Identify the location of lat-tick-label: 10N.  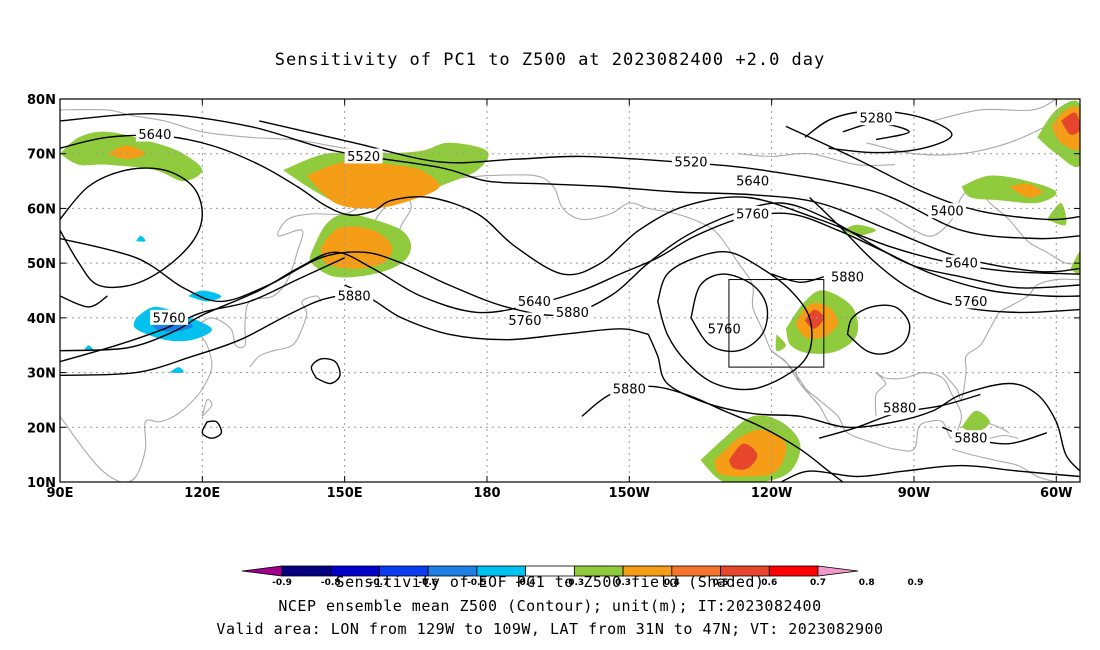
(41, 483).